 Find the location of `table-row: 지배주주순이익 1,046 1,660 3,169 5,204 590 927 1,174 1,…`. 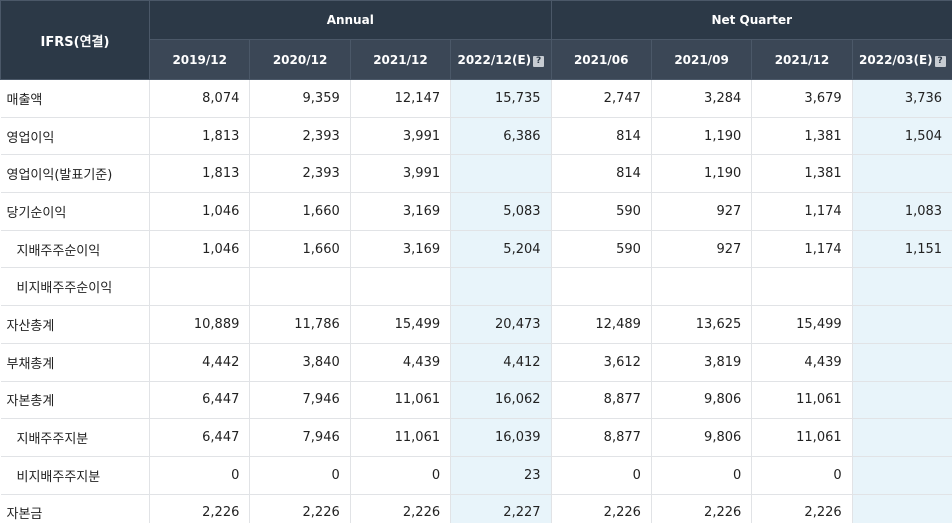

table-row: 지배주주순이익 1,046 1,660 3,169 5,204 590 927 1,174 1,… is located at coordinates (476, 249).